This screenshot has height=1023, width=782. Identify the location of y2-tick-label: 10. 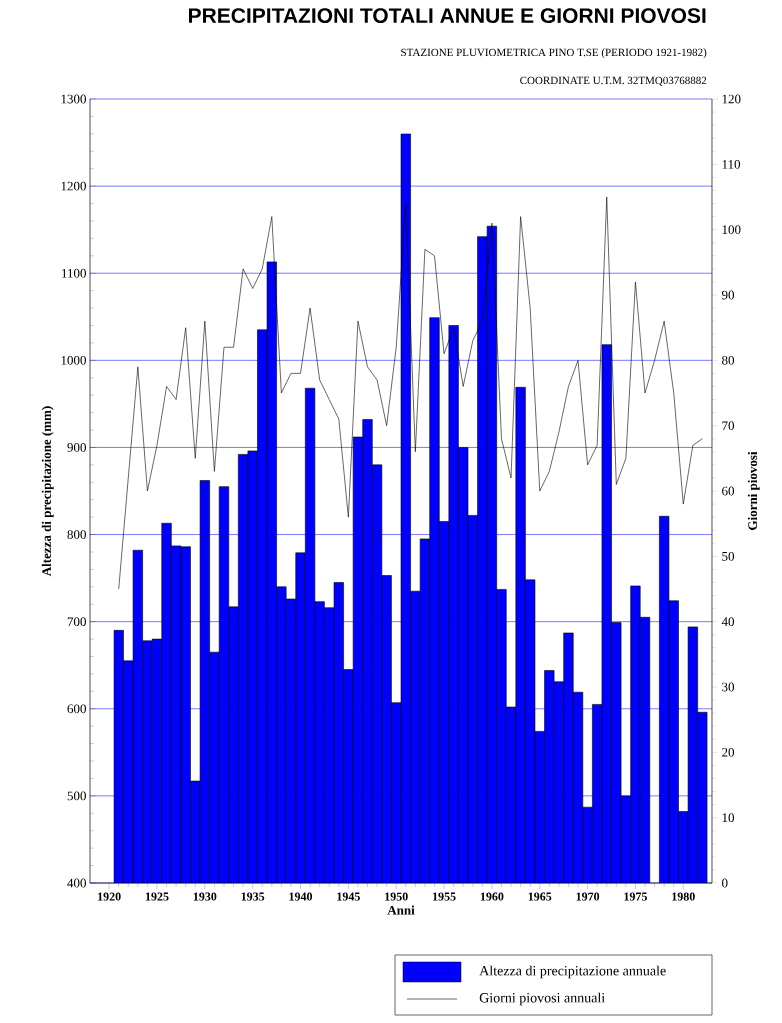
(728, 818).